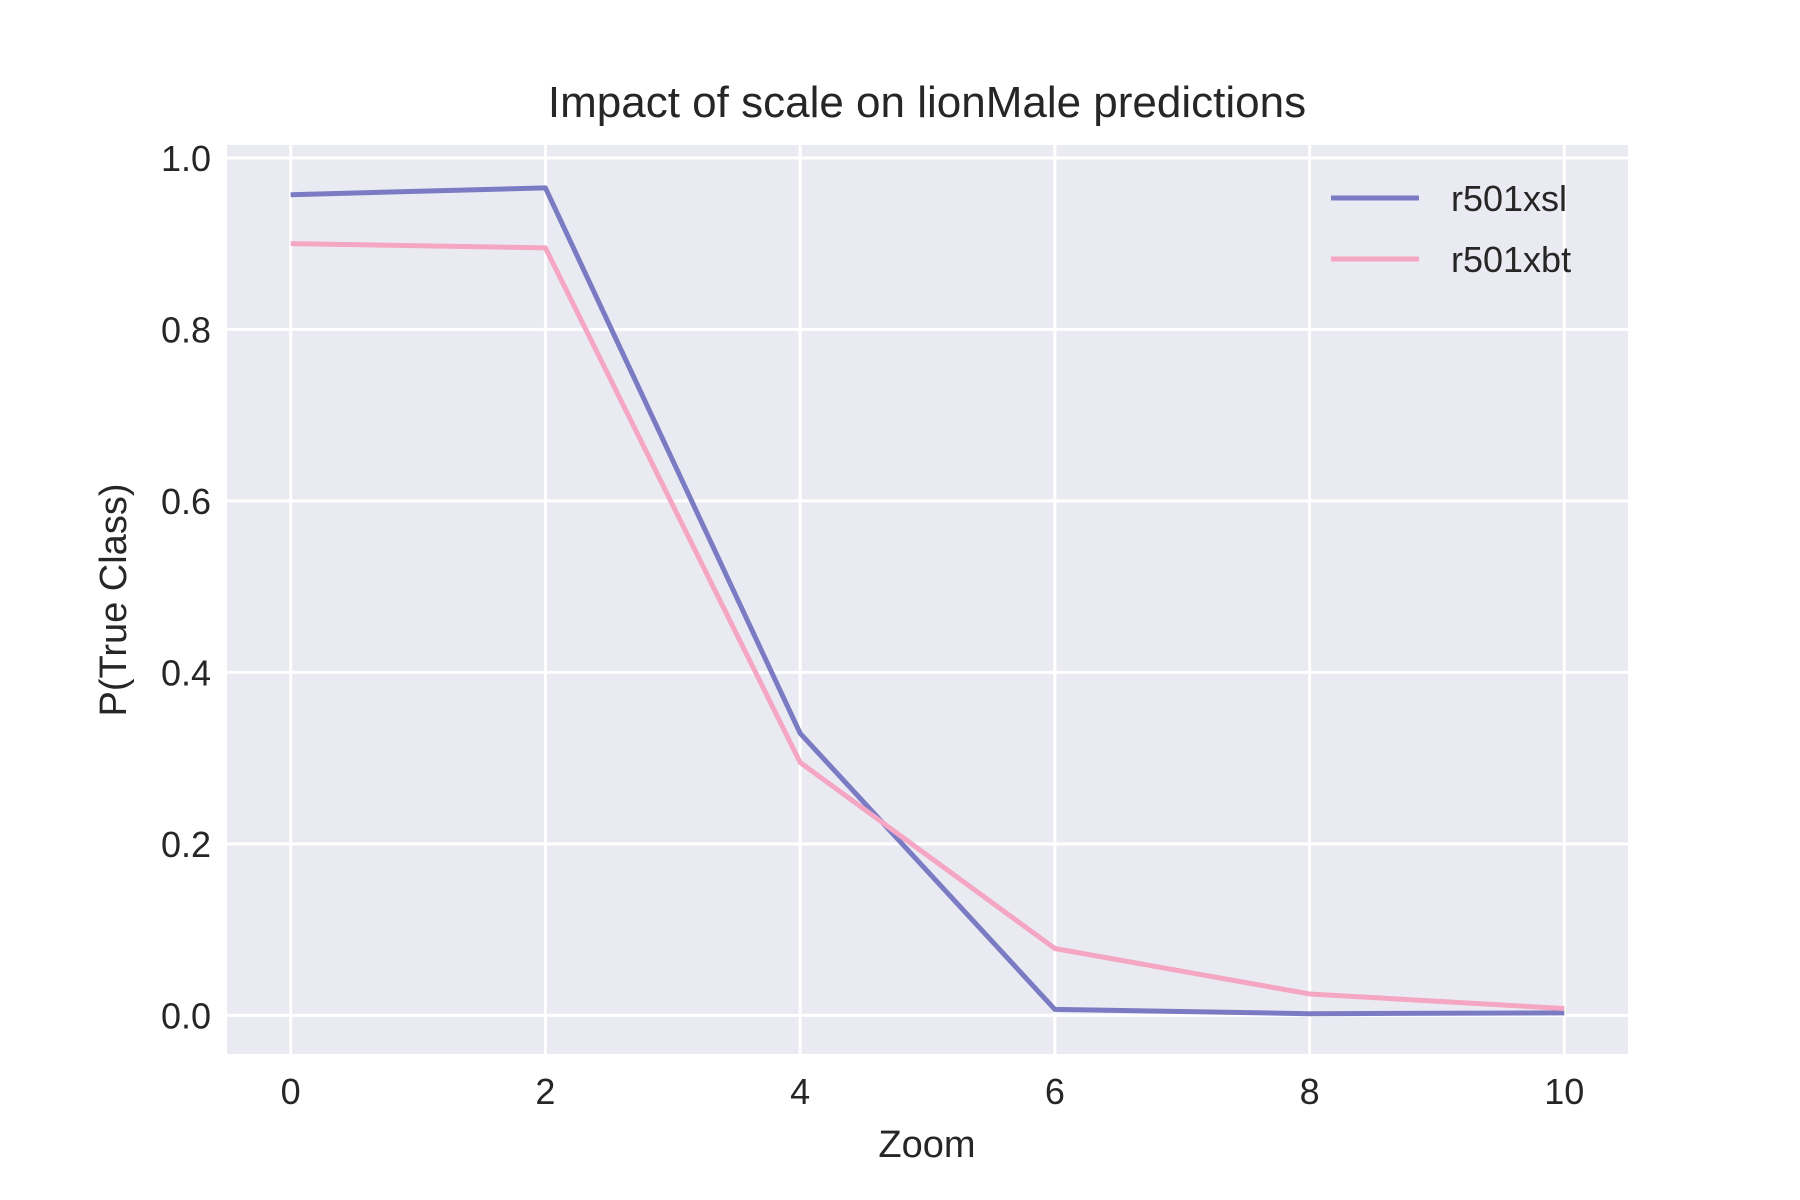 Image resolution: width=1800 pixels, height=1200 pixels. Describe the element at coordinates (186, 1015) in the screenshot. I see `y-tick-label: 0.0` at that location.